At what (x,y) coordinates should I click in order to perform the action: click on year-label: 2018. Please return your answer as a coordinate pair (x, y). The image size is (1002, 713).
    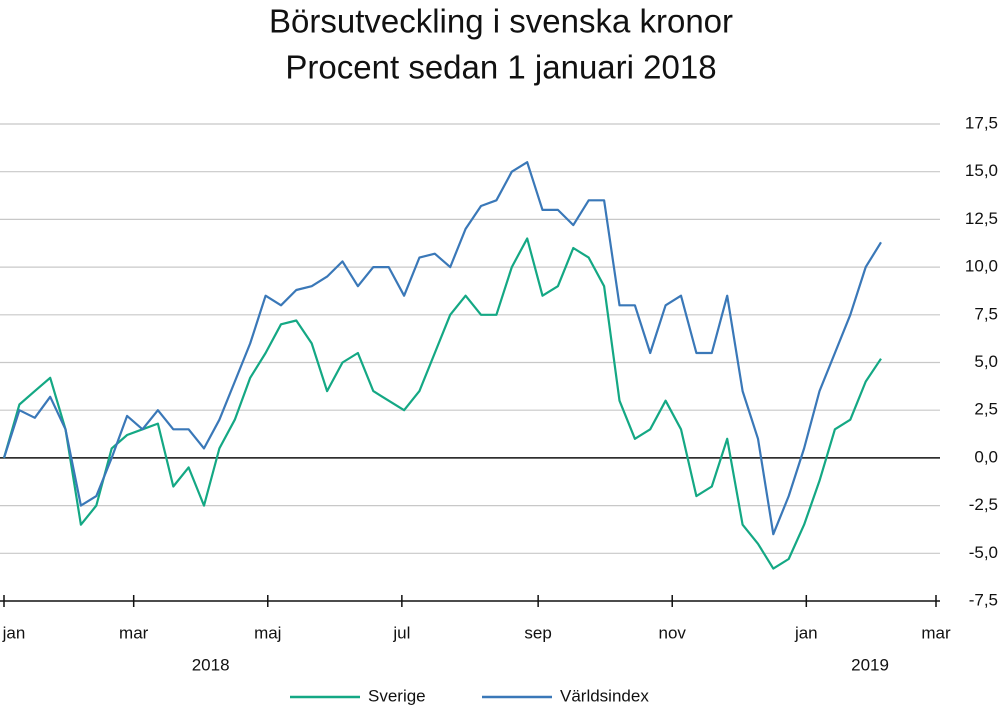
    Looking at the image, I should click on (211, 664).